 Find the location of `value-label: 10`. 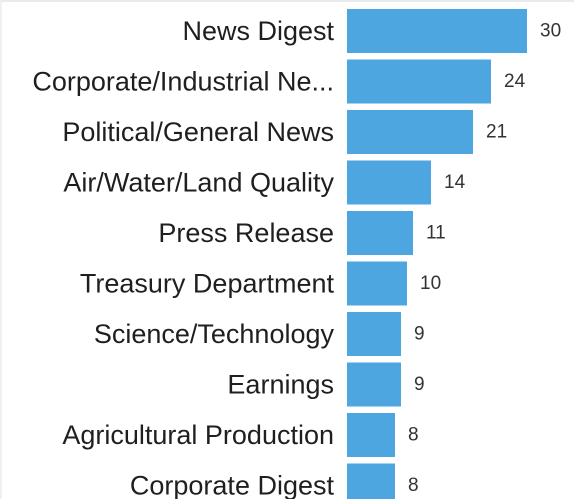

value-label: 10 is located at coordinates (430, 283).